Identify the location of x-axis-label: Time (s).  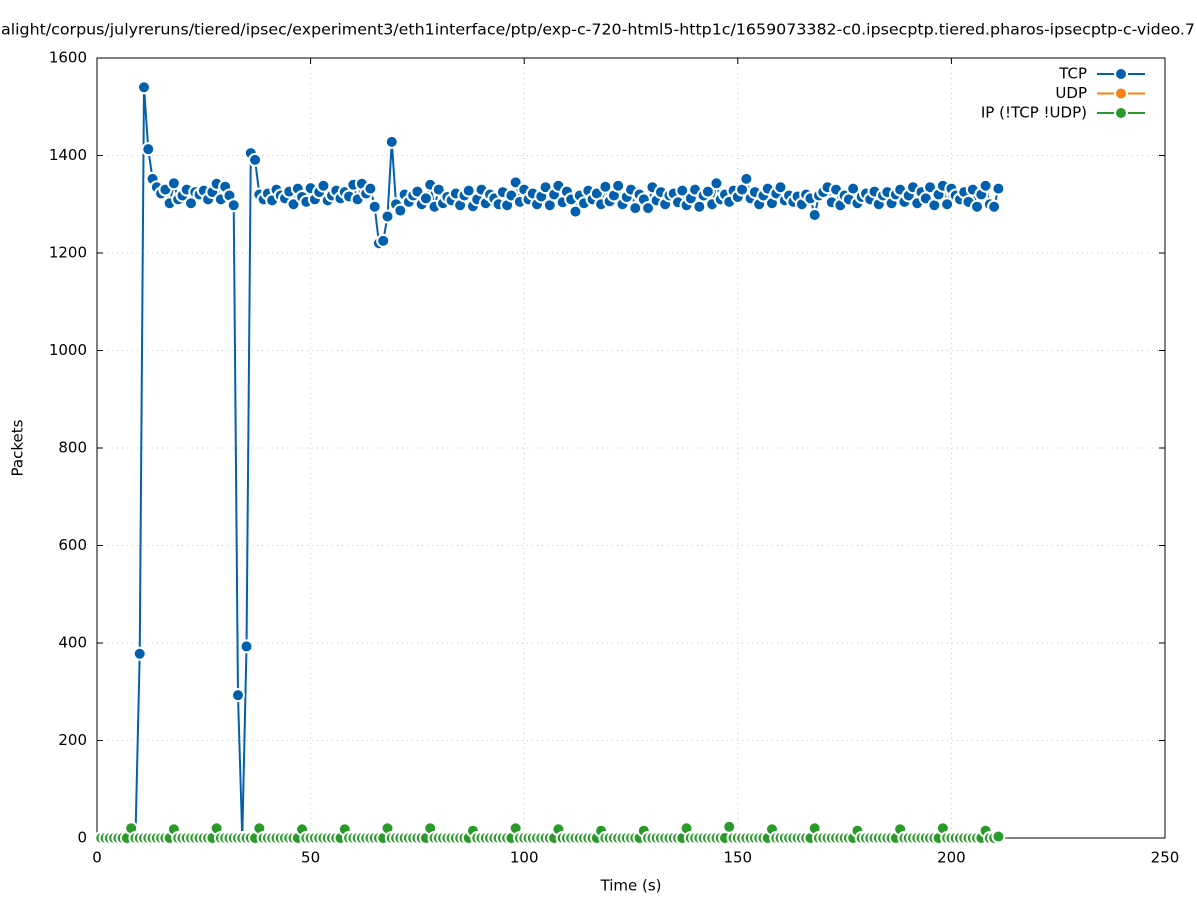
(631, 886).